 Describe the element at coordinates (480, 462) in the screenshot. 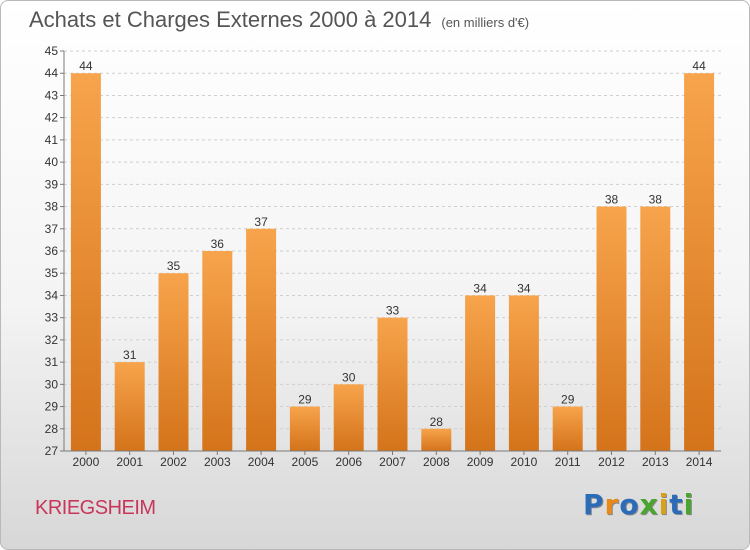

I see `x-tick-label: 2009` at that location.